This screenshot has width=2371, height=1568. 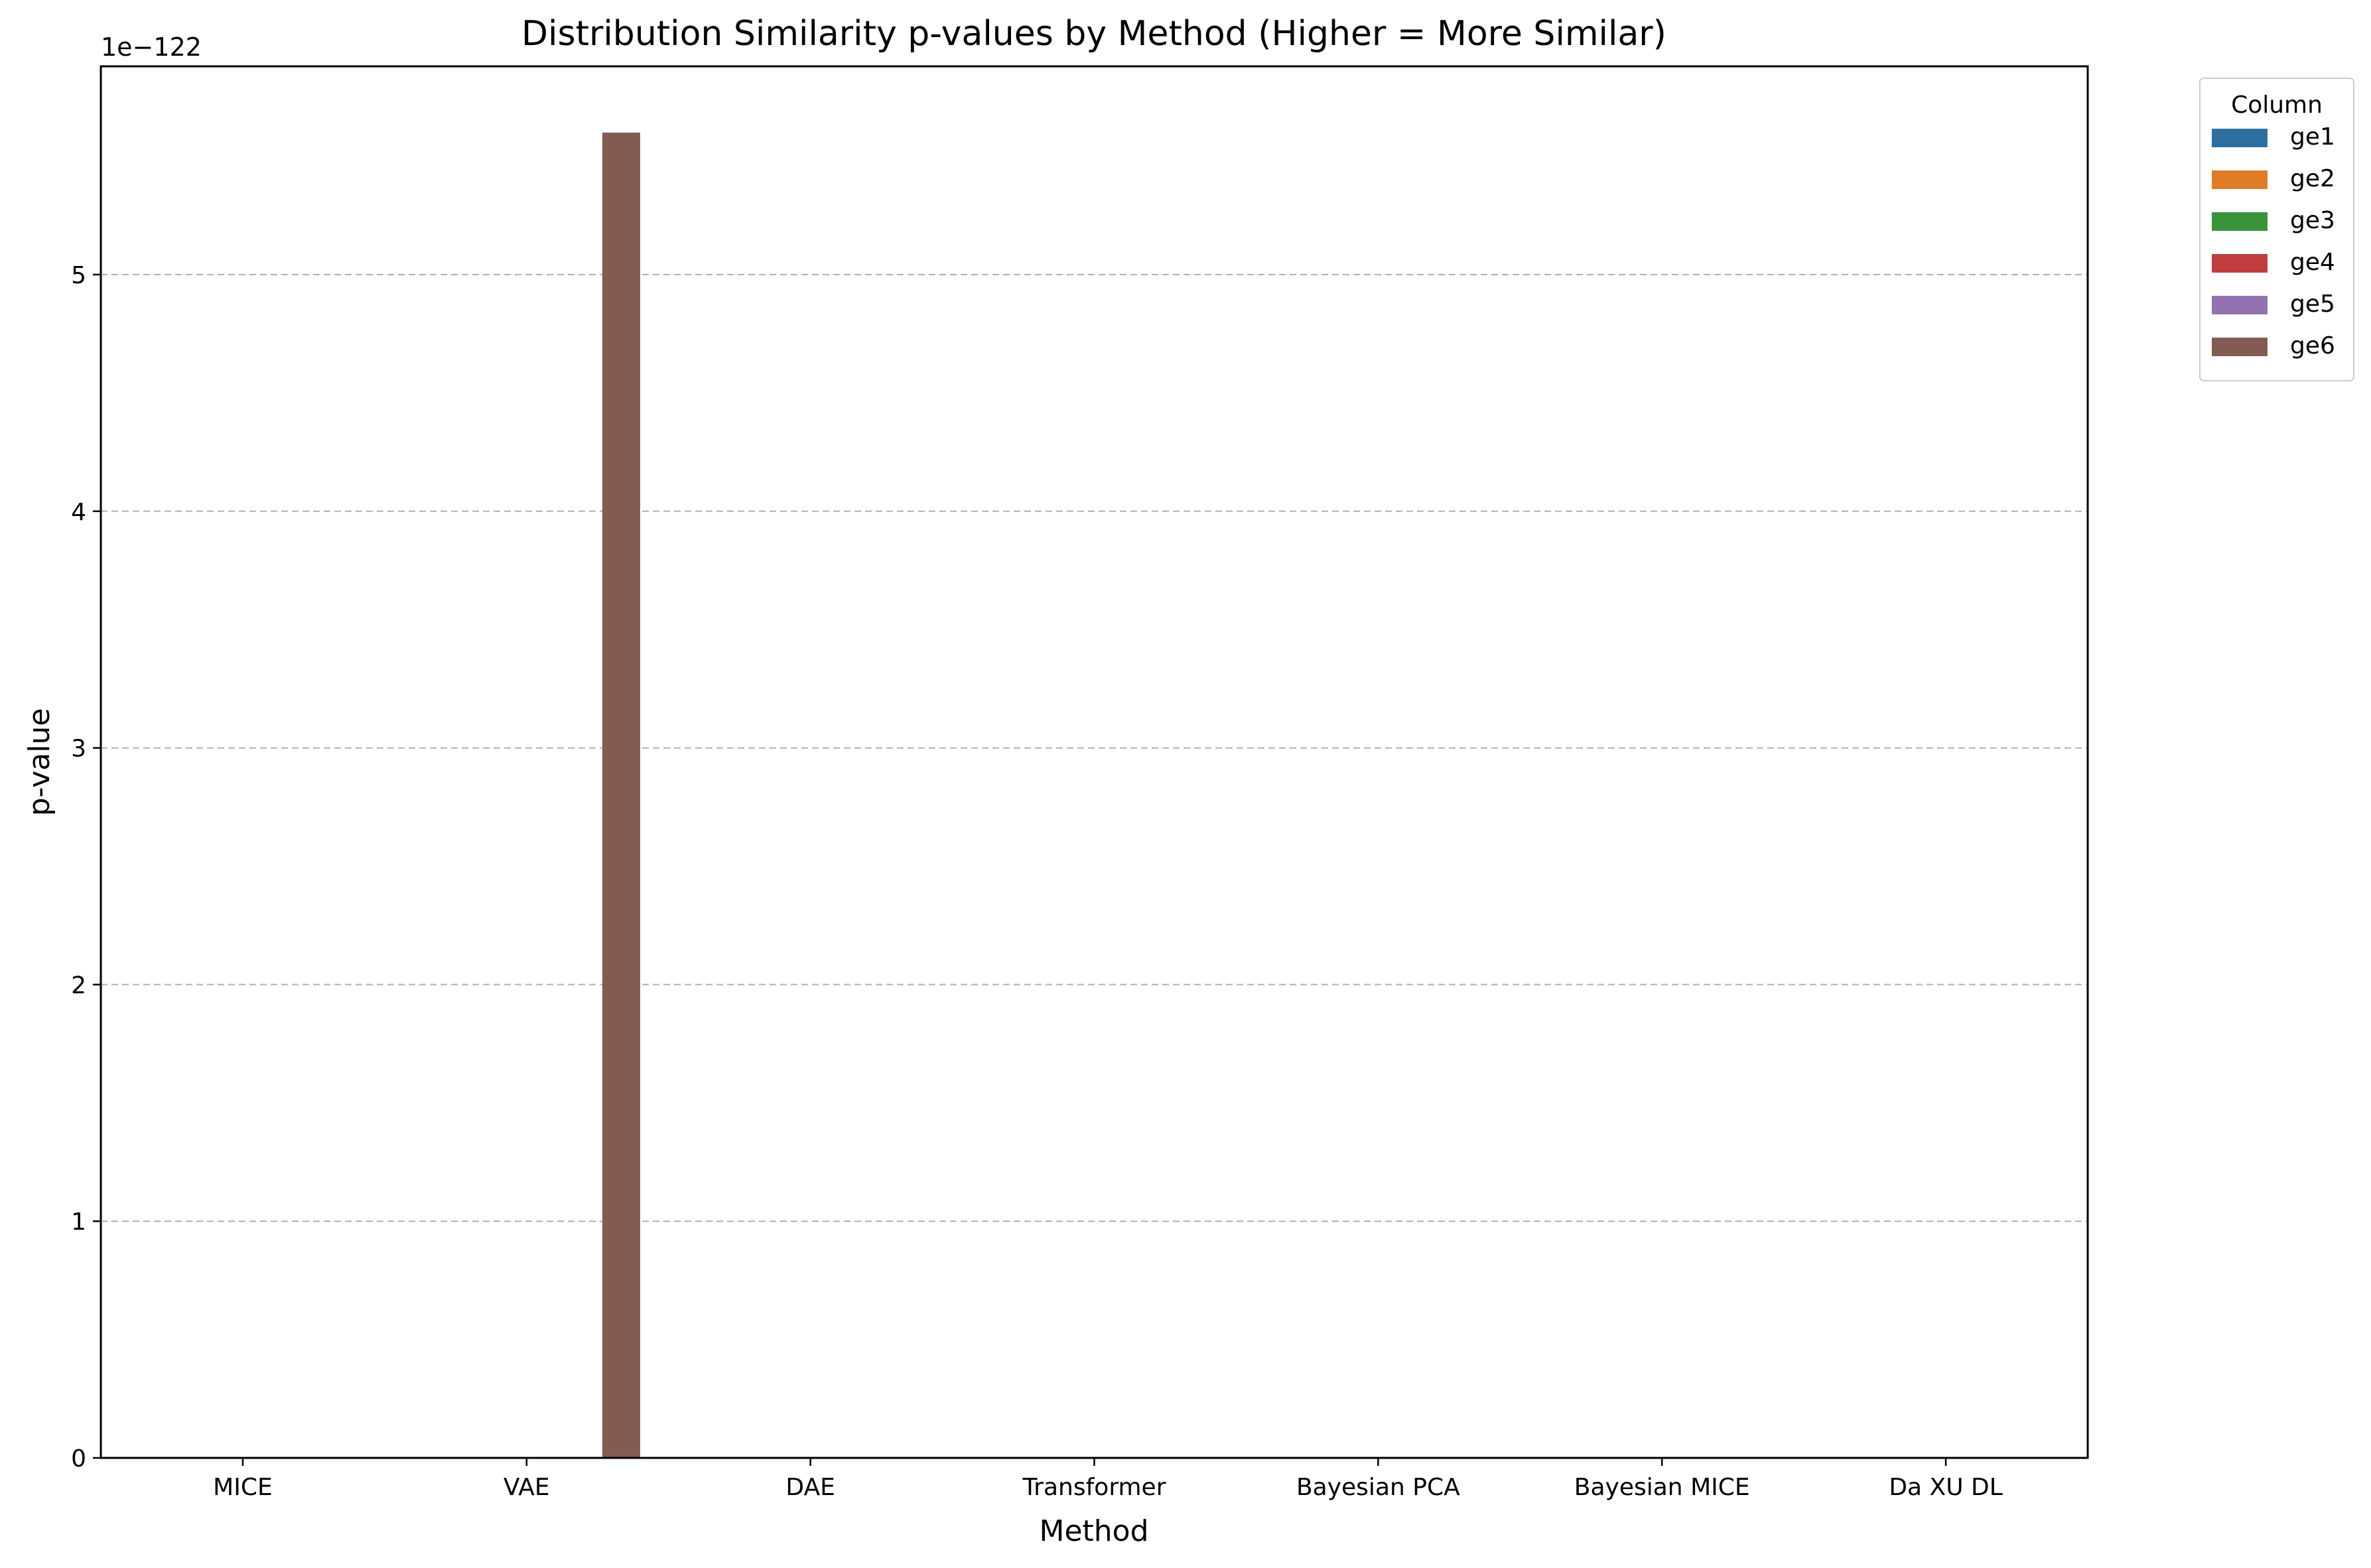 I want to click on y-axis: 0 1 2 3 4 5, so click(x=86, y=867).